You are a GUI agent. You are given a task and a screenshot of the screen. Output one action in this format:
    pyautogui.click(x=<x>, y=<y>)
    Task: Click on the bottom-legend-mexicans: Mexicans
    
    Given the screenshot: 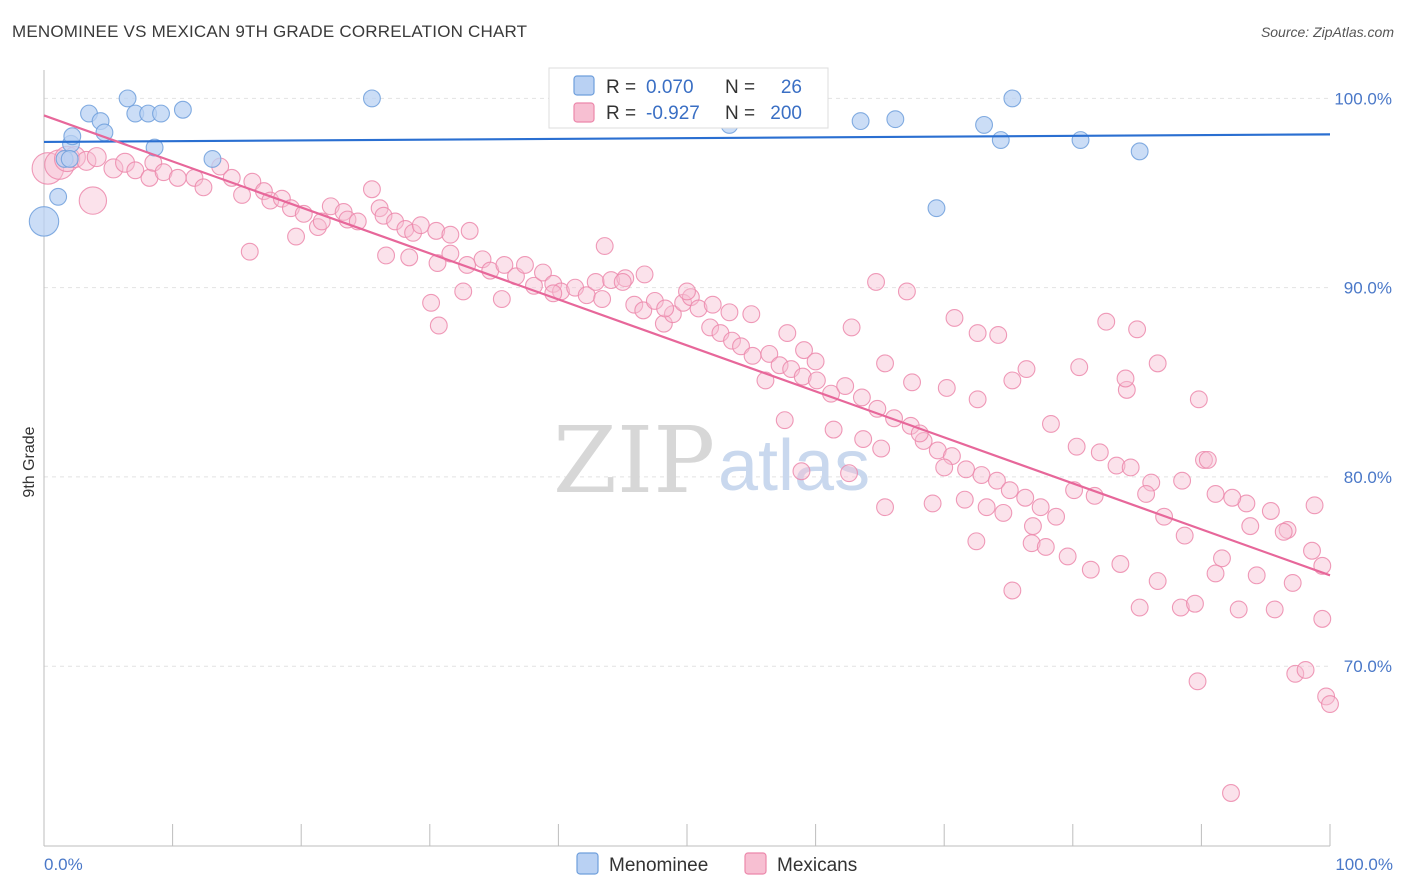 What is the action you would take?
    pyautogui.click(x=817, y=865)
    